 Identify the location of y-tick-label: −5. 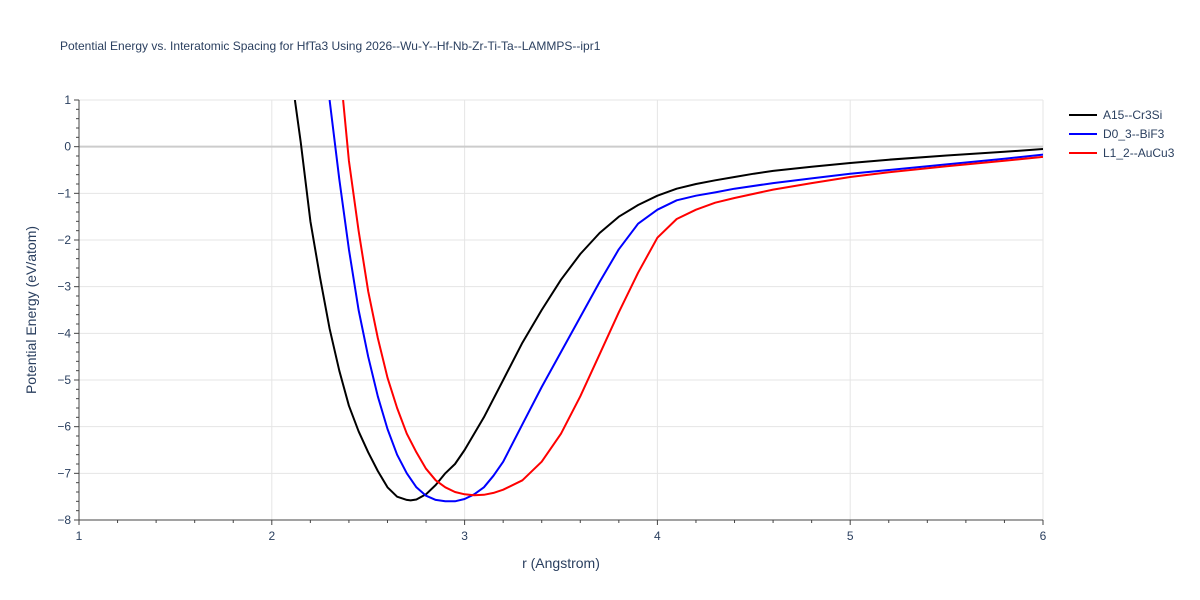
(64, 380).